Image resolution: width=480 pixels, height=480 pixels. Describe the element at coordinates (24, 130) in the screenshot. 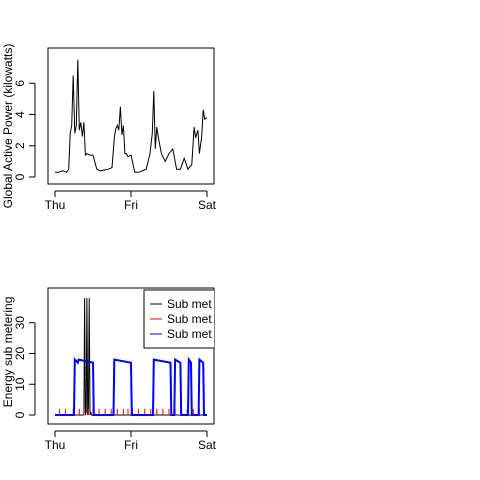

I see `power-y-axis: 0 2 4 6` at that location.